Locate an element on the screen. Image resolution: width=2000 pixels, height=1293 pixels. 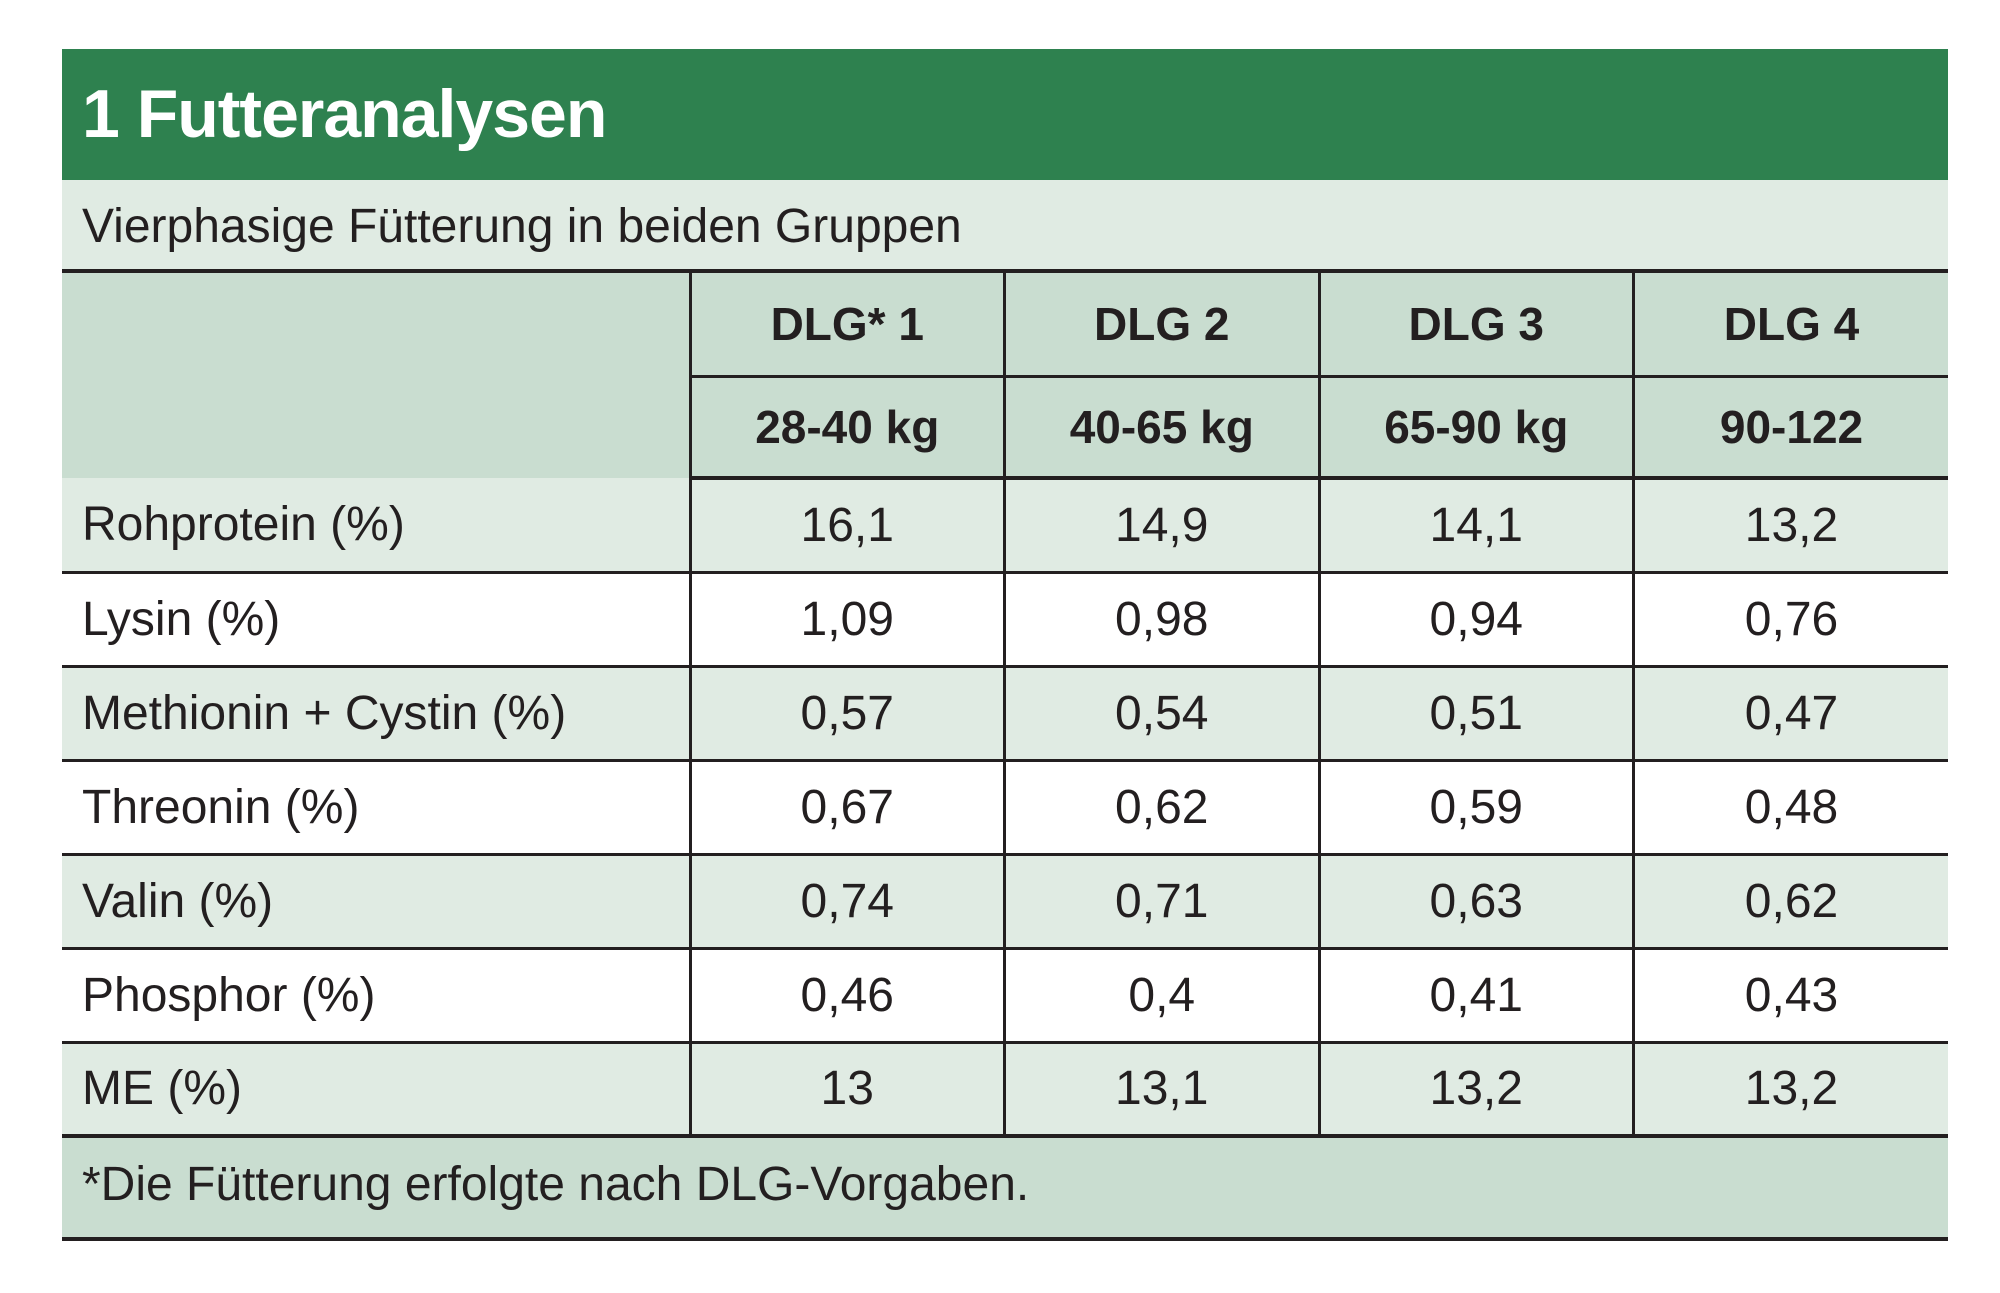
header-row-weight: 28-40 kg 40-65 kg 65-90 kg 90-122 is located at coordinates (1005, 428).